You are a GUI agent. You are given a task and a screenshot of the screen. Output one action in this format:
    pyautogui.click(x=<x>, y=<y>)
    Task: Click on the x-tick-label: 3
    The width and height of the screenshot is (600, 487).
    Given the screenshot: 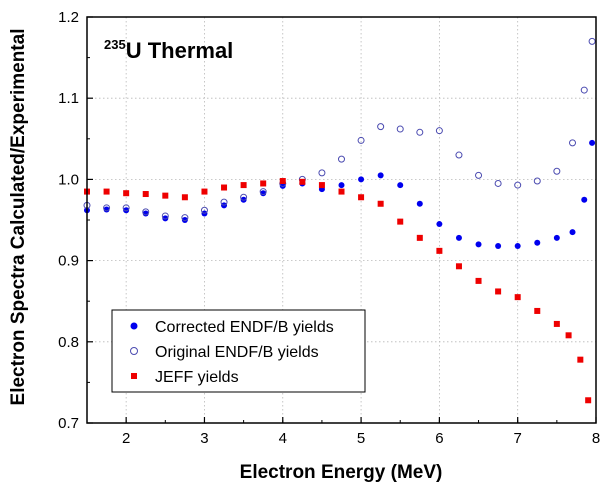 What is the action you would take?
    pyautogui.click(x=204, y=438)
    